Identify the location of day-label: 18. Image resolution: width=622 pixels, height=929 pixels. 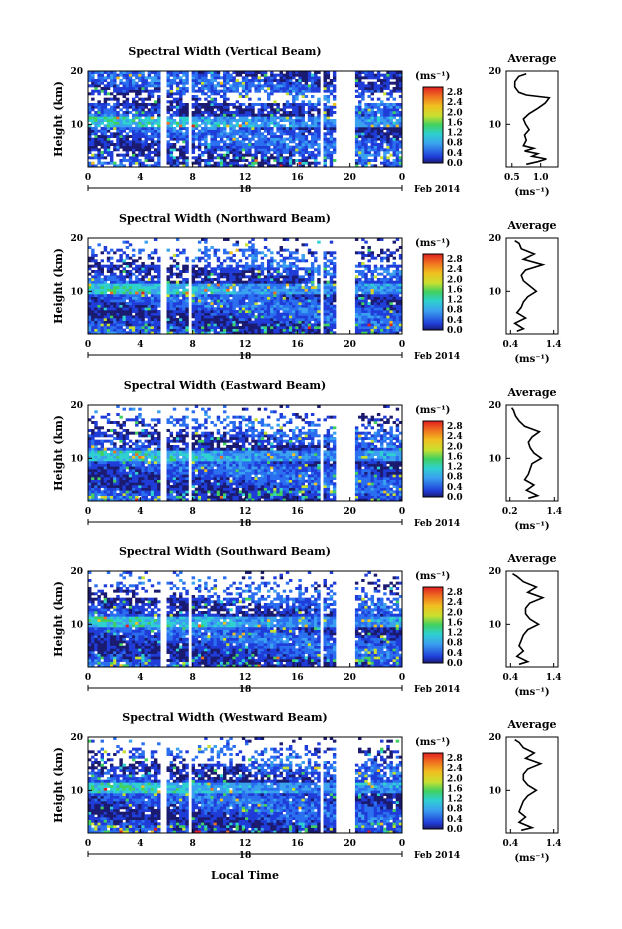
(245, 524).